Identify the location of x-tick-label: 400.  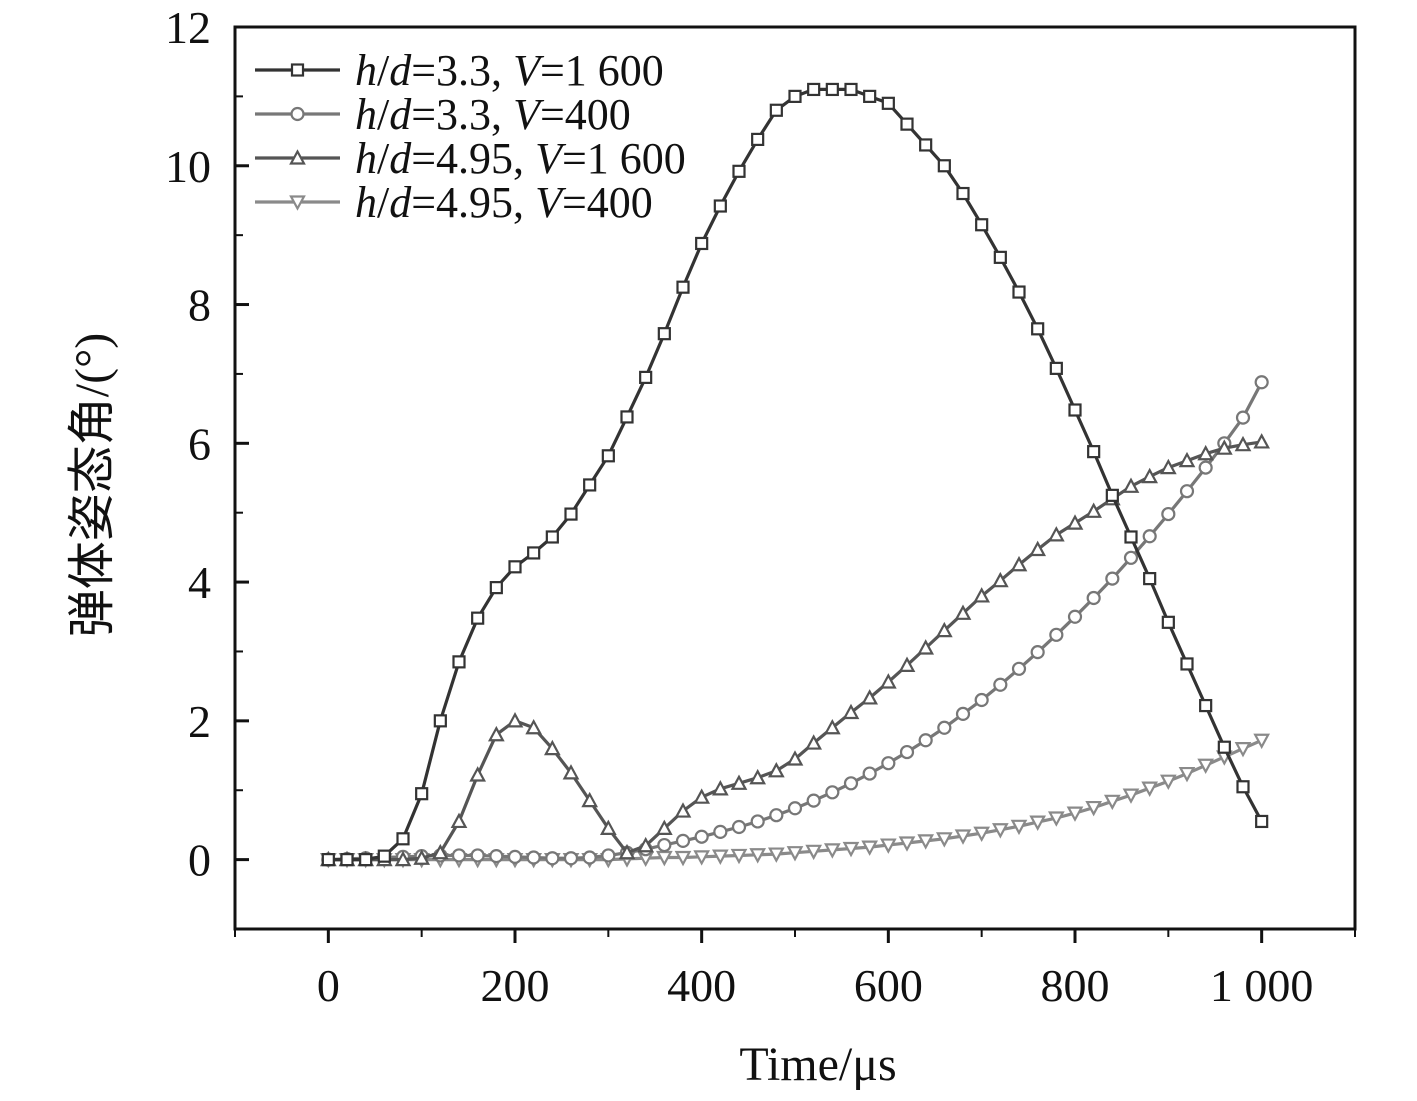
(701, 985).